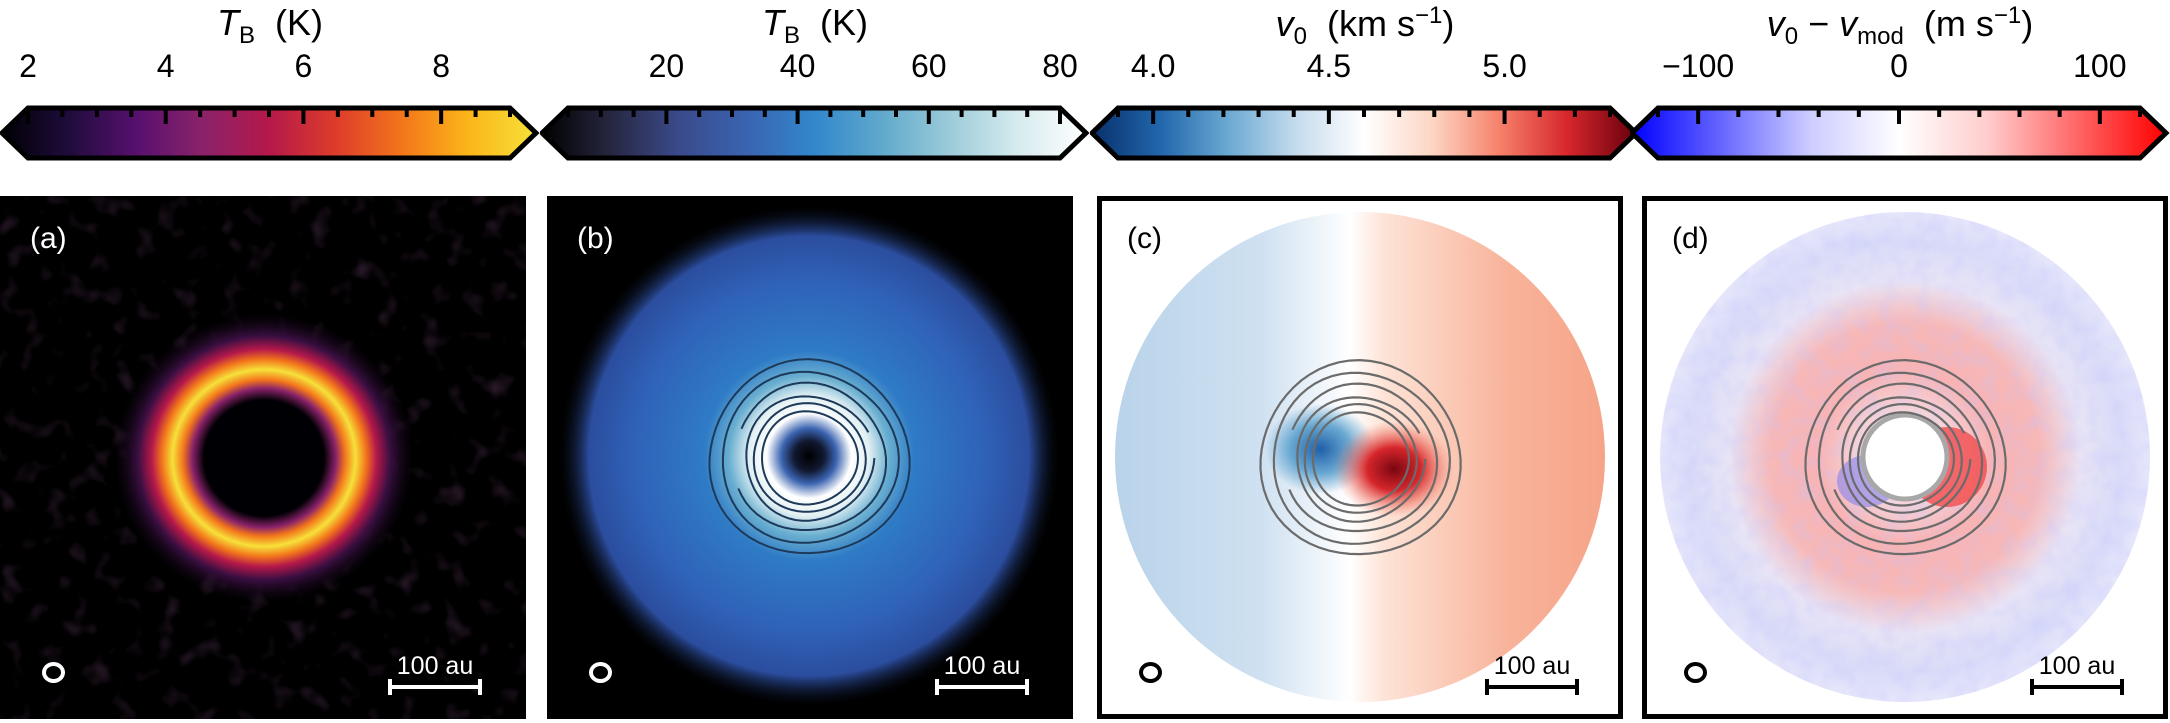  Describe the element at coordinates (595, 238) in the screenshot. I see `panel-b-label: (b)` at that location.